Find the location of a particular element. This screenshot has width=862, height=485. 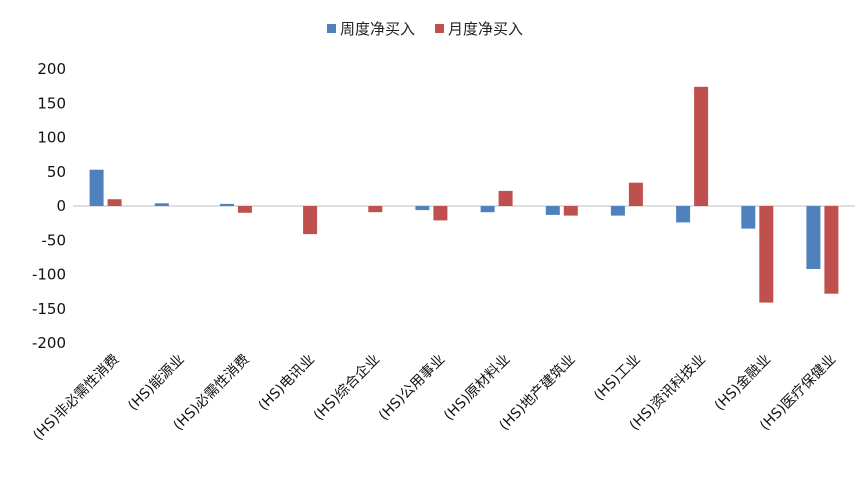

y-tick-label: -200 is located at coordinates (49, 343).